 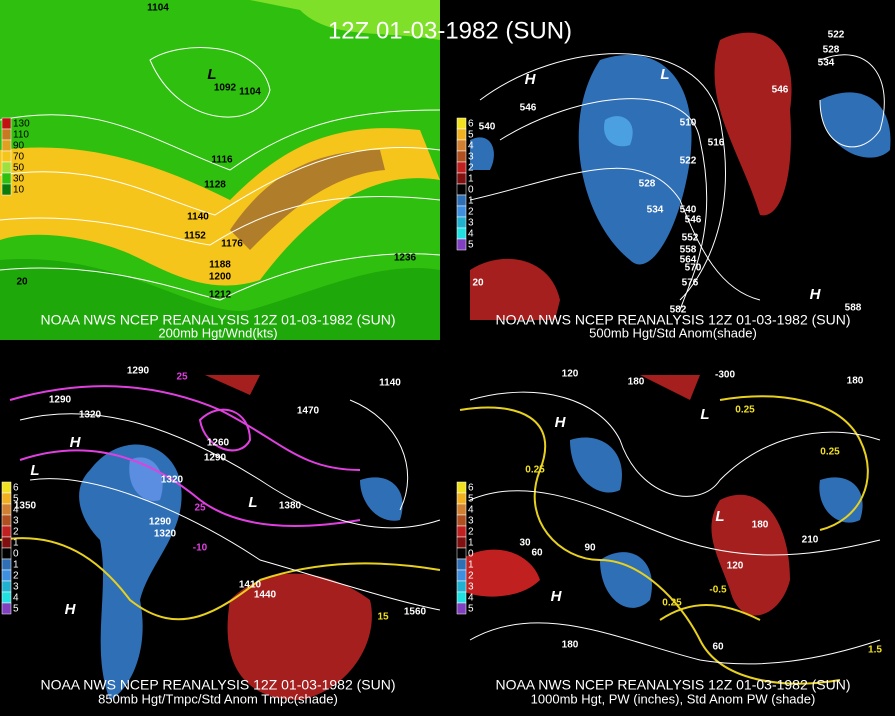 I want to click on contour-label: 1350, so click(x=25, y=506).